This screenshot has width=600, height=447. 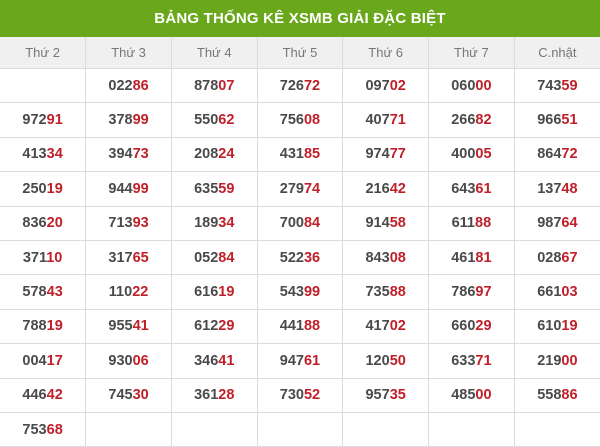 I want to click on number-prefix: 485, so click(x=463, y=395).